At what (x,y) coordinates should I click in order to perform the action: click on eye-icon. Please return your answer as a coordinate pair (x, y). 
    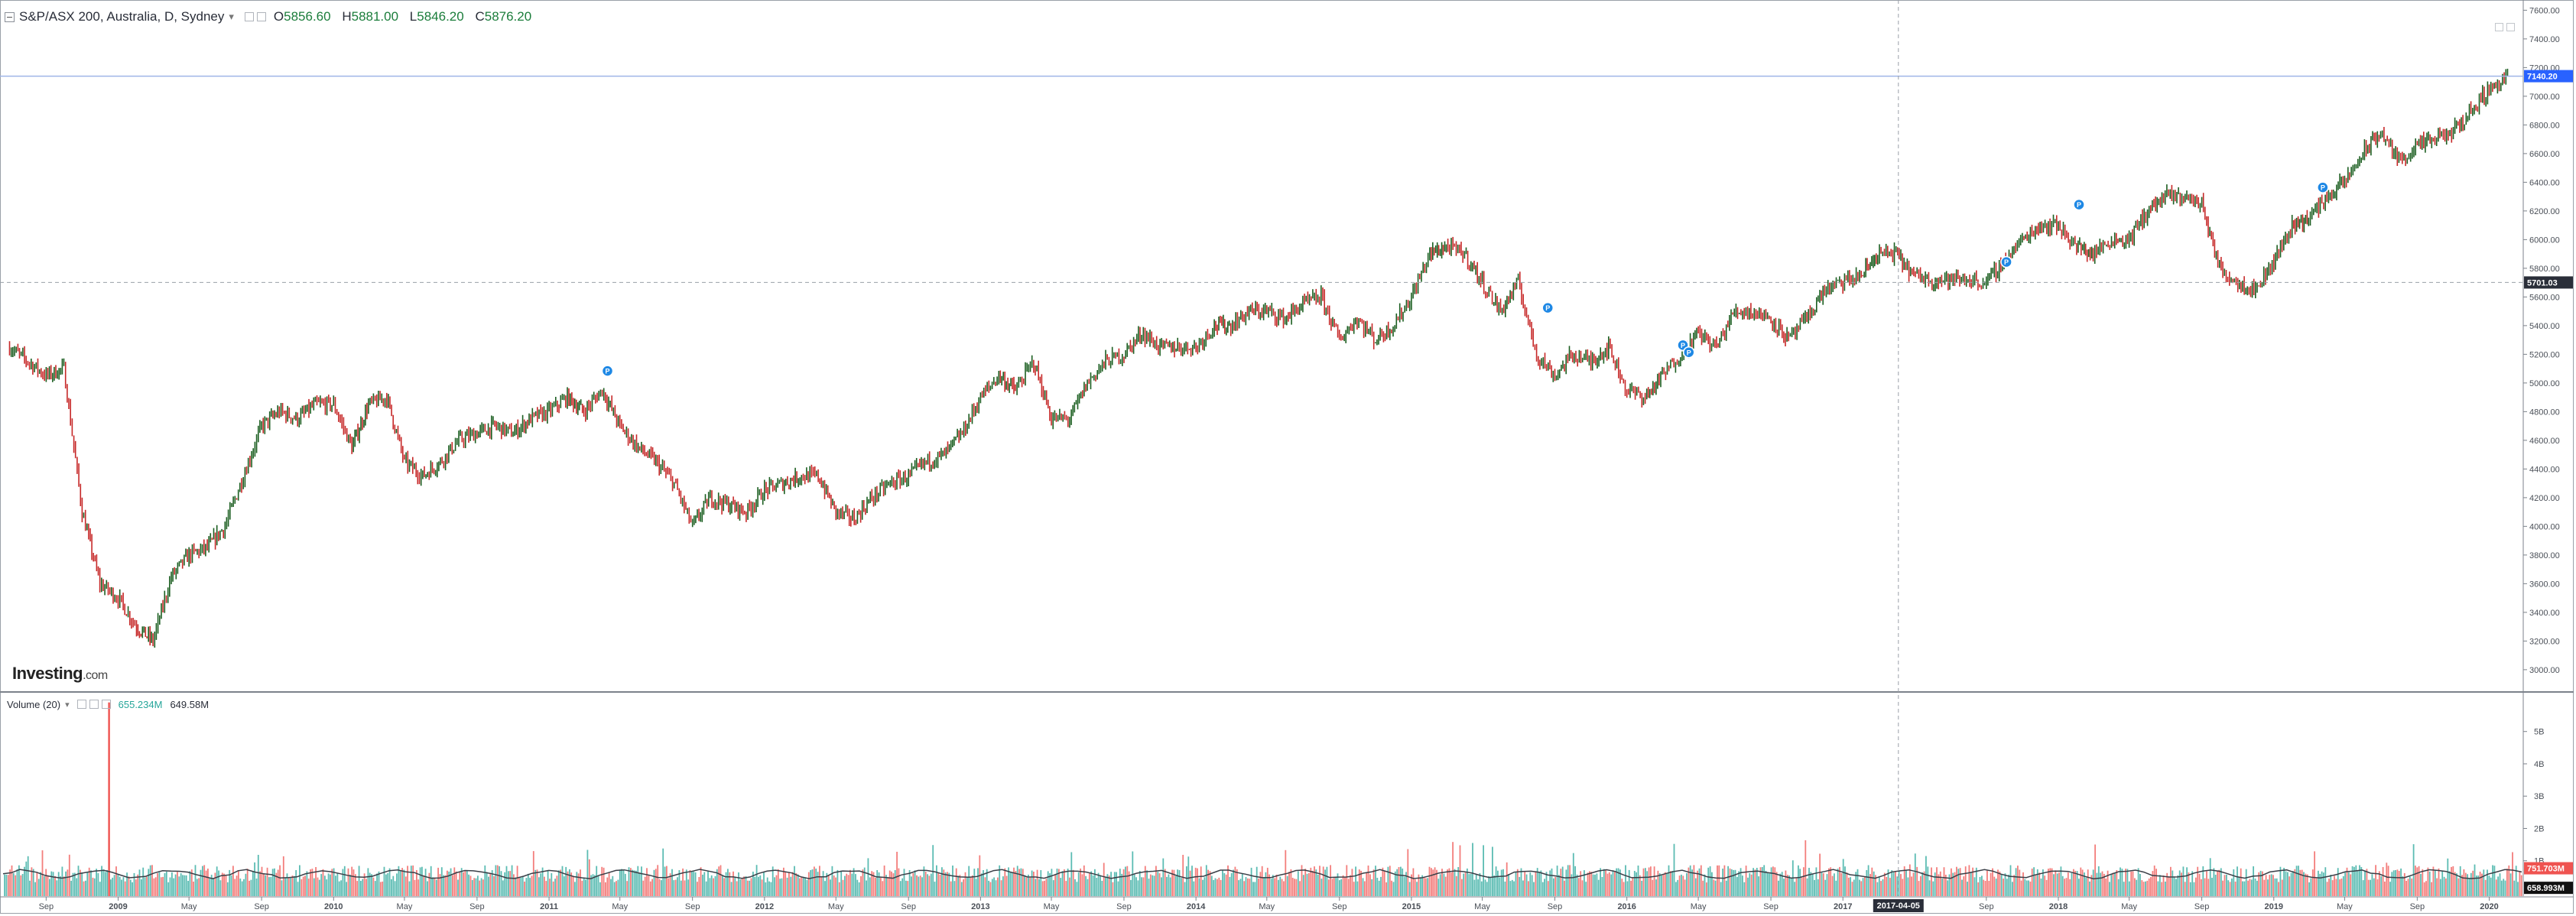
    Looking at the image, I should click on (81, 705).